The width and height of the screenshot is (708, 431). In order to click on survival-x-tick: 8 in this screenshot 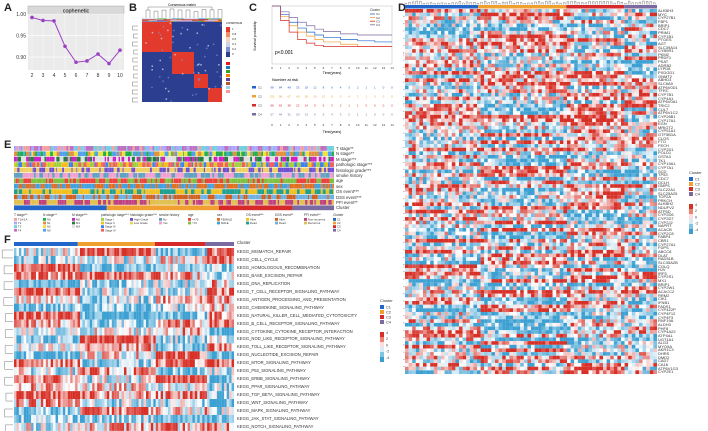, I will do `click(341, 68)`.